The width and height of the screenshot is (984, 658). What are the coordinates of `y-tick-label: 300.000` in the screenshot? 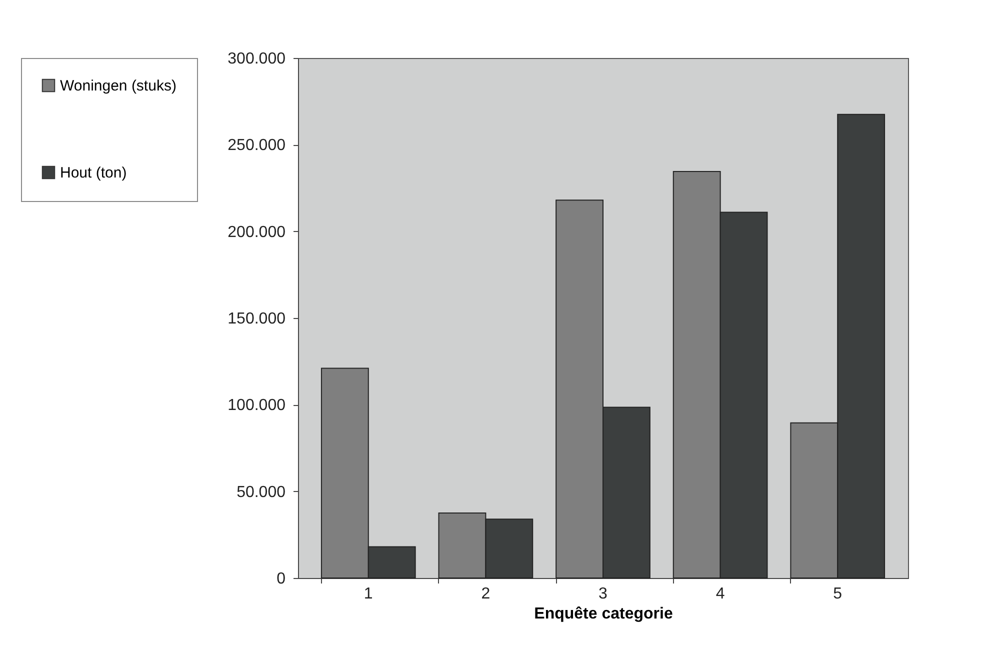 It's located at (257, 59).